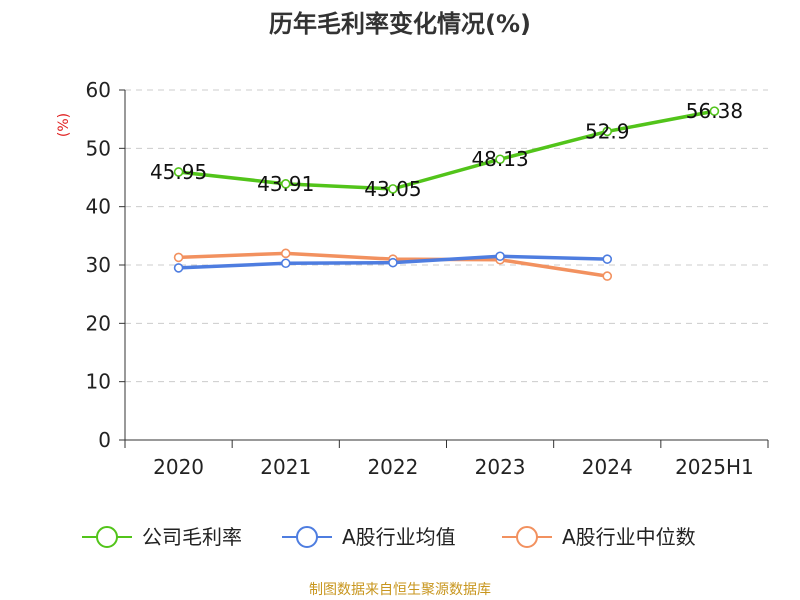  What do you see at coordinates (98, 207) in the screenshot?
I see `y-tick-label: 40` at bounding box center [98, 207].